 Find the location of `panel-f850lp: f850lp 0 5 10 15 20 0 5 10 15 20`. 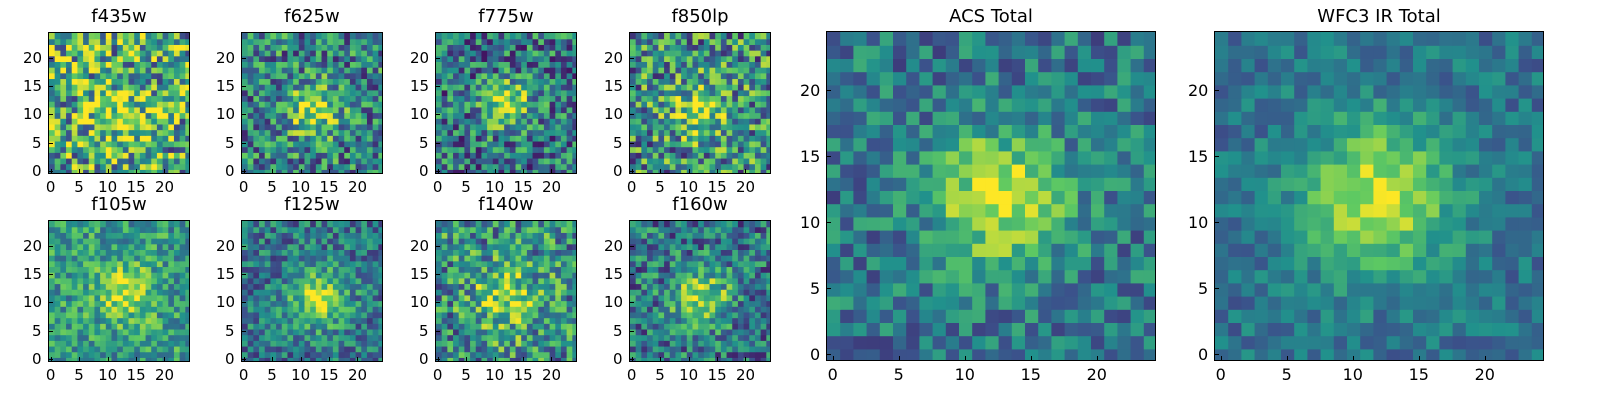

panel-f850lp: f850lp 0 5 10 15 20 0 5 10 15 20 is located at coordinates (681, 98).